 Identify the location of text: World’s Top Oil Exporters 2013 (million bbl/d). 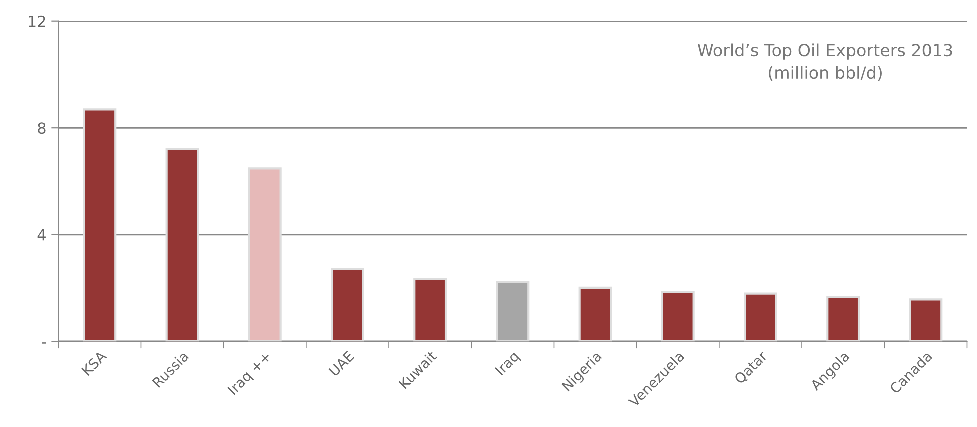
(825, 63).